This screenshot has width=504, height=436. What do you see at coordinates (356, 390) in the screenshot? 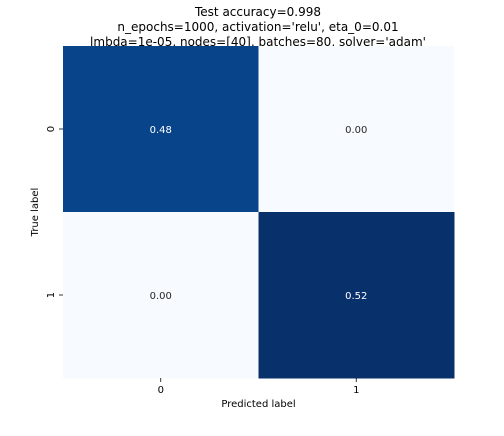
I see `x-tick-label: 1` at bounding box center [356, 390].